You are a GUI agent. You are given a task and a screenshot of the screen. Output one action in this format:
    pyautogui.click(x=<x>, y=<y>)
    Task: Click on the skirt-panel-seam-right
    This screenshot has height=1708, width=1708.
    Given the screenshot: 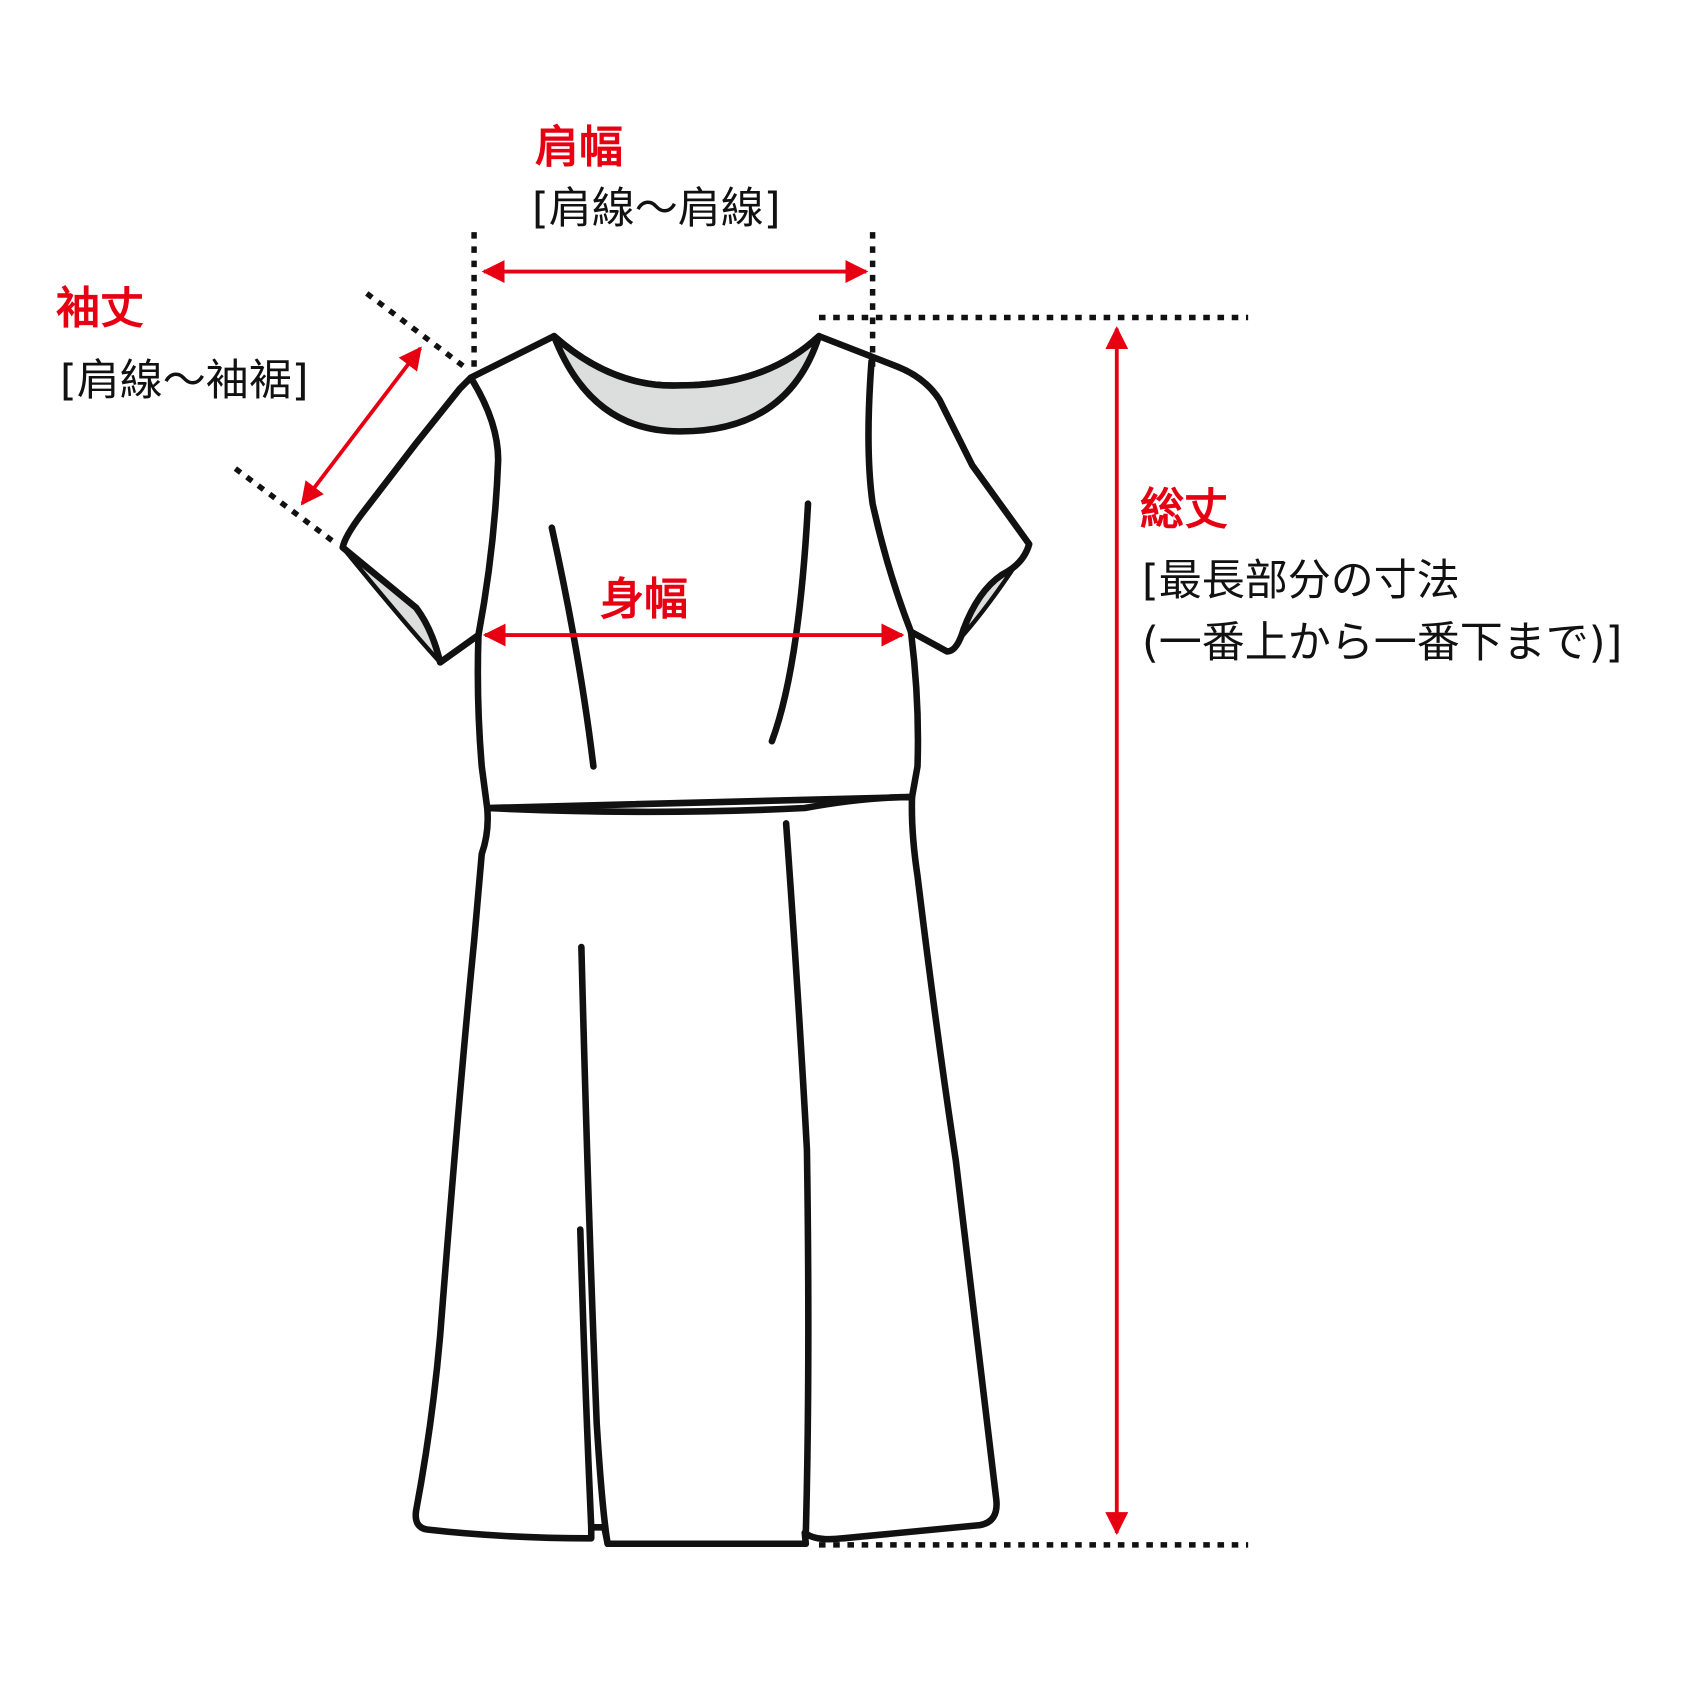 What is the action you would take?
    pyautogui.click(x=797, y=1178)
    